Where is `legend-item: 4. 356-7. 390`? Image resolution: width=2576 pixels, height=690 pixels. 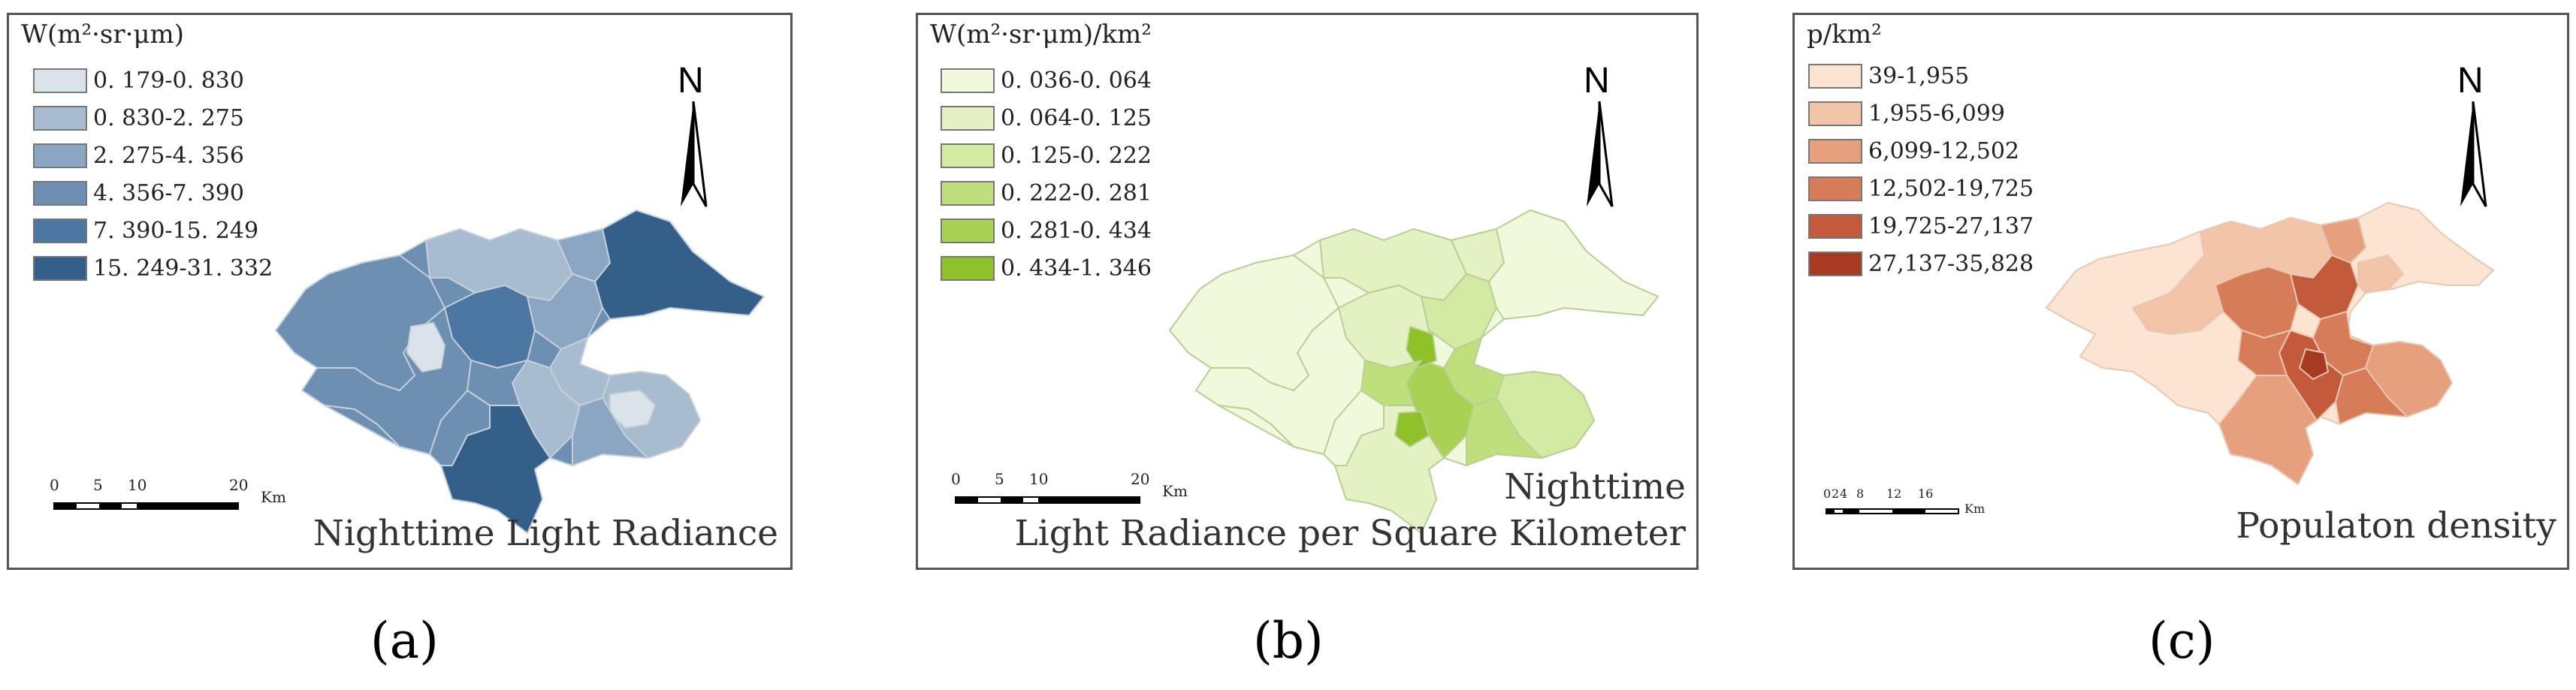 legend-item: 4. 356-7. 390 is located at coordinates (153, 193).